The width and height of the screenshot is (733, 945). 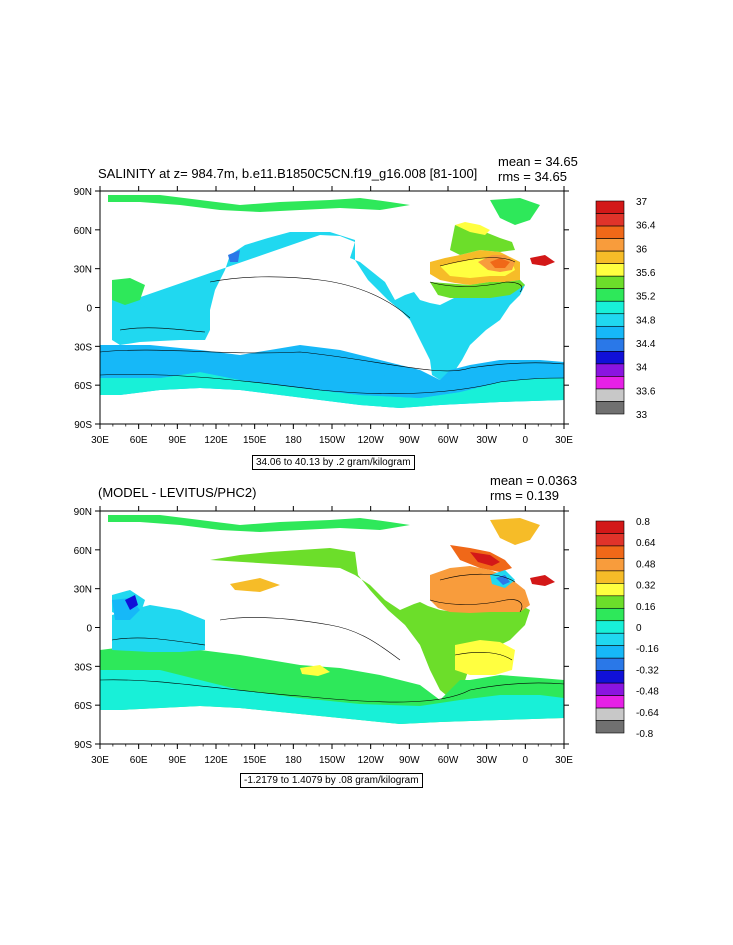 I want to click on panel2-lon-label: 60W, so click(x=448, y=760).